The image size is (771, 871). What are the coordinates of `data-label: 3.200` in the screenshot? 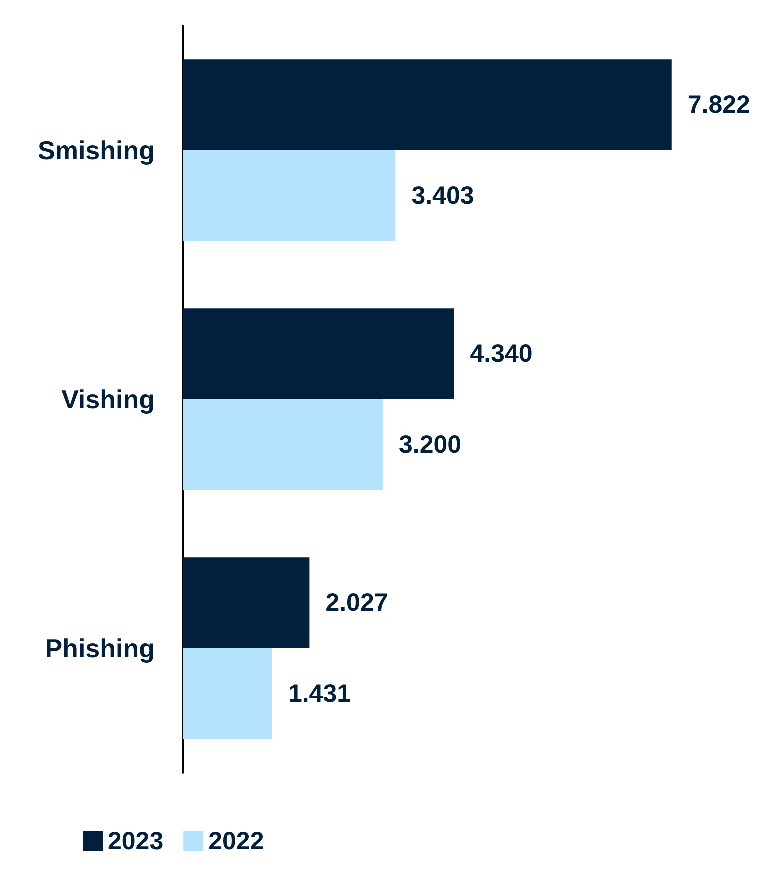 It's located at (430, 444).